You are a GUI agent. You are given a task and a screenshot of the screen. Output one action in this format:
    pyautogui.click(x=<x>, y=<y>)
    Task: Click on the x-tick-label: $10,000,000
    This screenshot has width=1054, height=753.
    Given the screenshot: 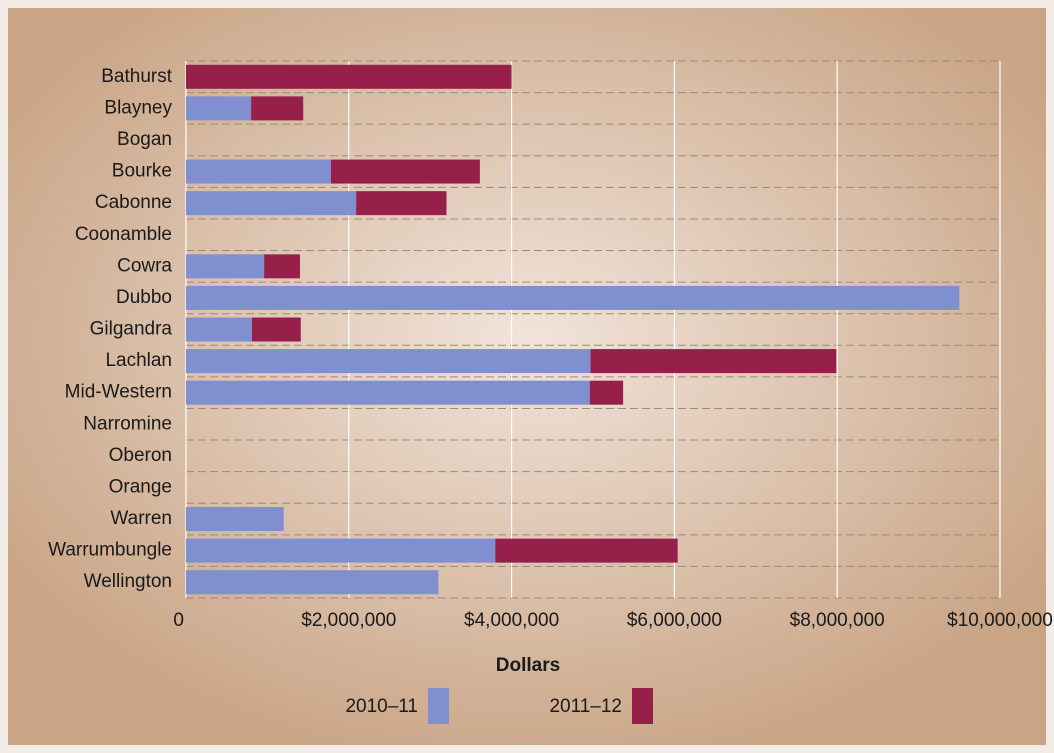 What is the action you would take?
    pyautogui.click(x=1000, y=620)
    